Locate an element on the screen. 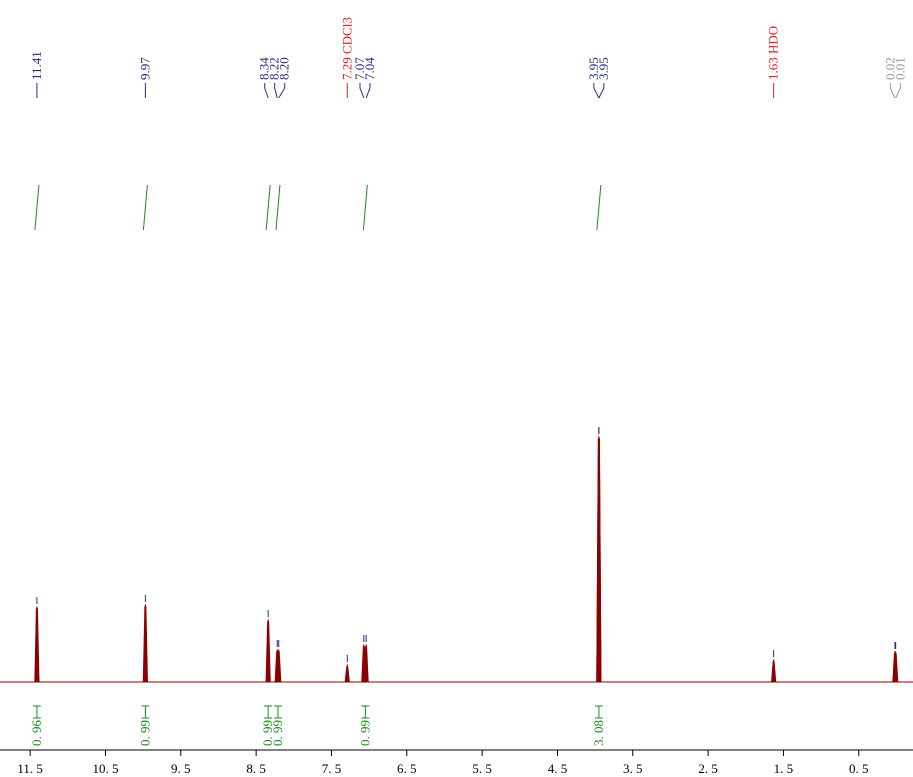  peak-label: 0.02 is located at coordinates (889, 68).